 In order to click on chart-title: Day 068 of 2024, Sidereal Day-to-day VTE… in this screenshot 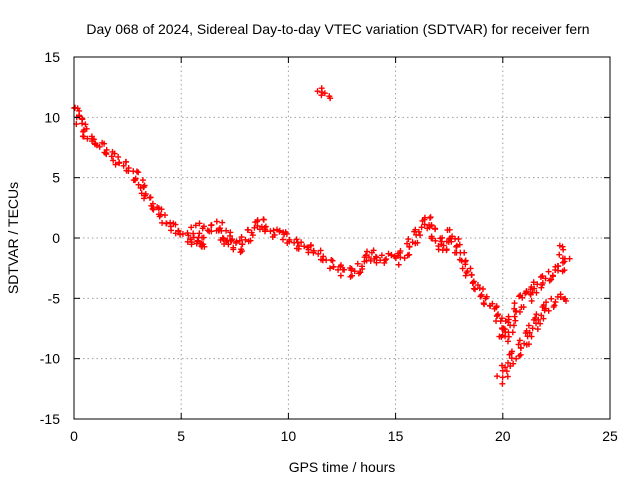, I will do `click(337, 29)`.